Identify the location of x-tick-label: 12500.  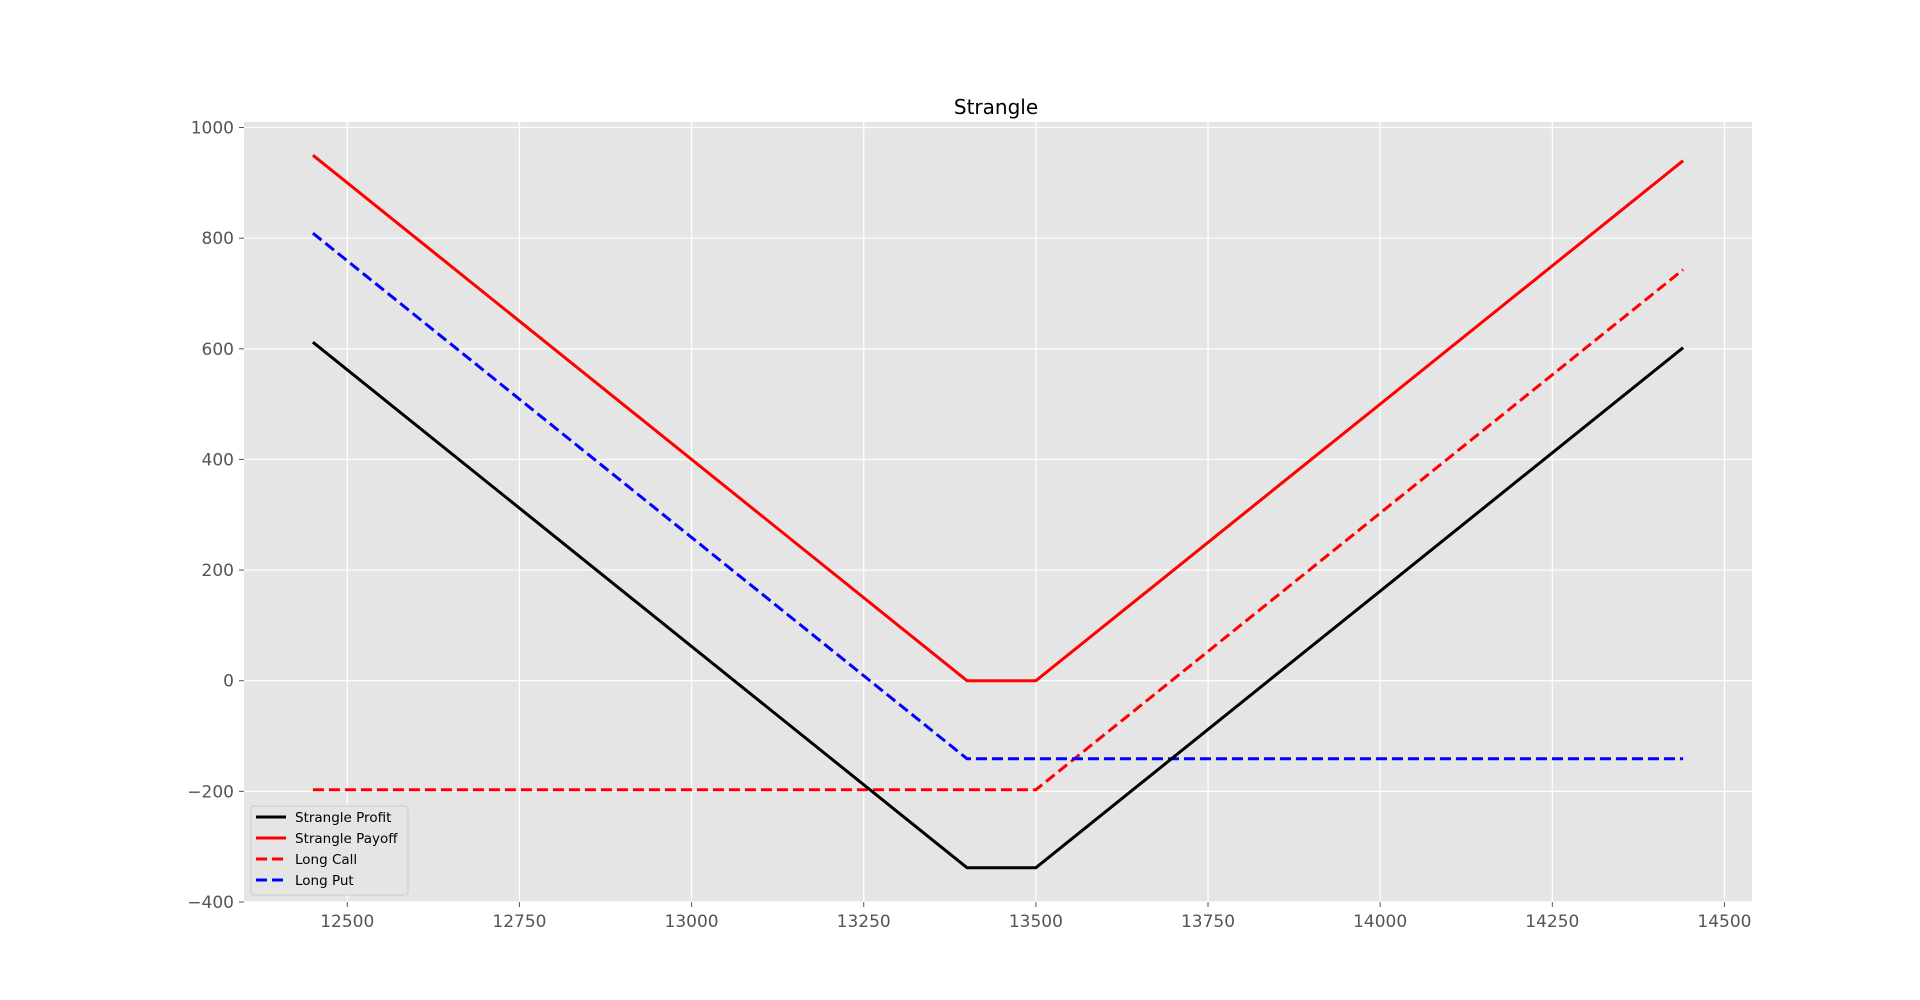
(347, 922).